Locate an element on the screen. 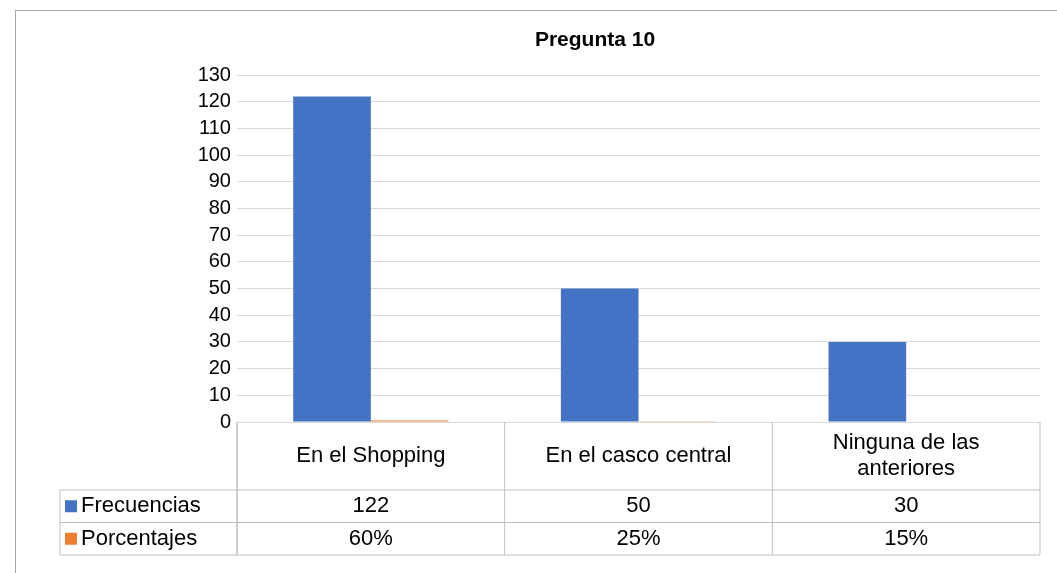  y-tick-label: 70 is located at coordinates (219, 233).